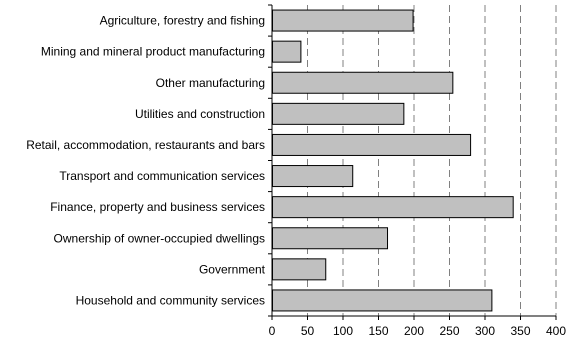 The height and width of the screenshot is (342, 573). I want to click on category-label-8: Ownership of owner-occupied dwellings, so click(159, 238).